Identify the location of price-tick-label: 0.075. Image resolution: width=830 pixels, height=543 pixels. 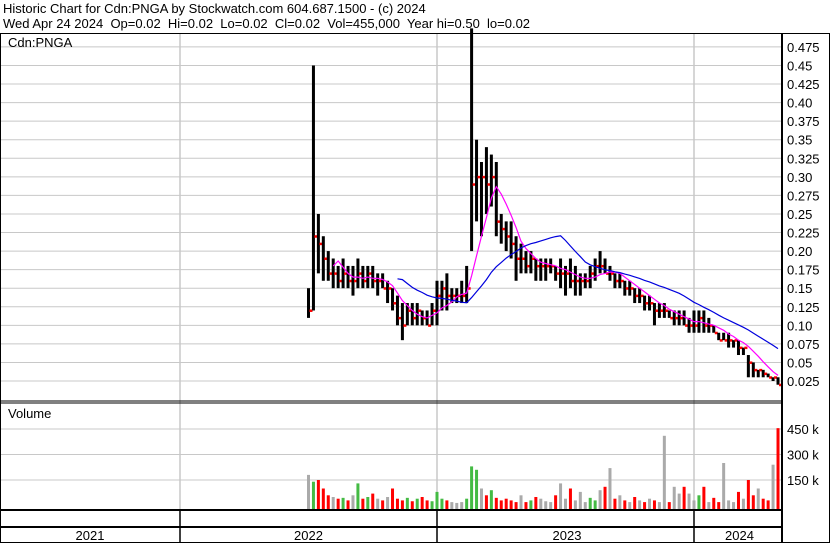
(803, 344).